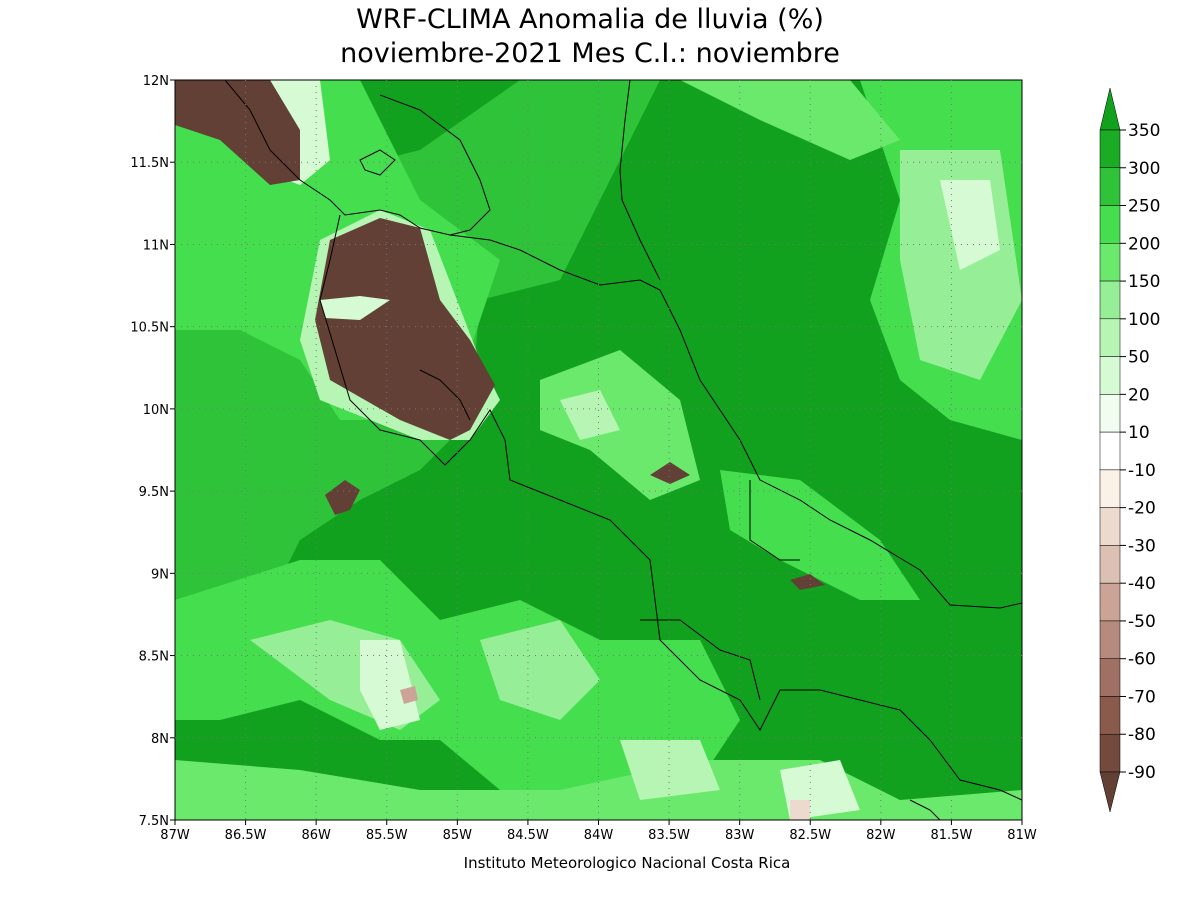 The width and height of the screenshot is (1200, 900). Describe the element at coordinates (1144, 131) in the screenshot. I see `colorbar-label: 350` at that location.